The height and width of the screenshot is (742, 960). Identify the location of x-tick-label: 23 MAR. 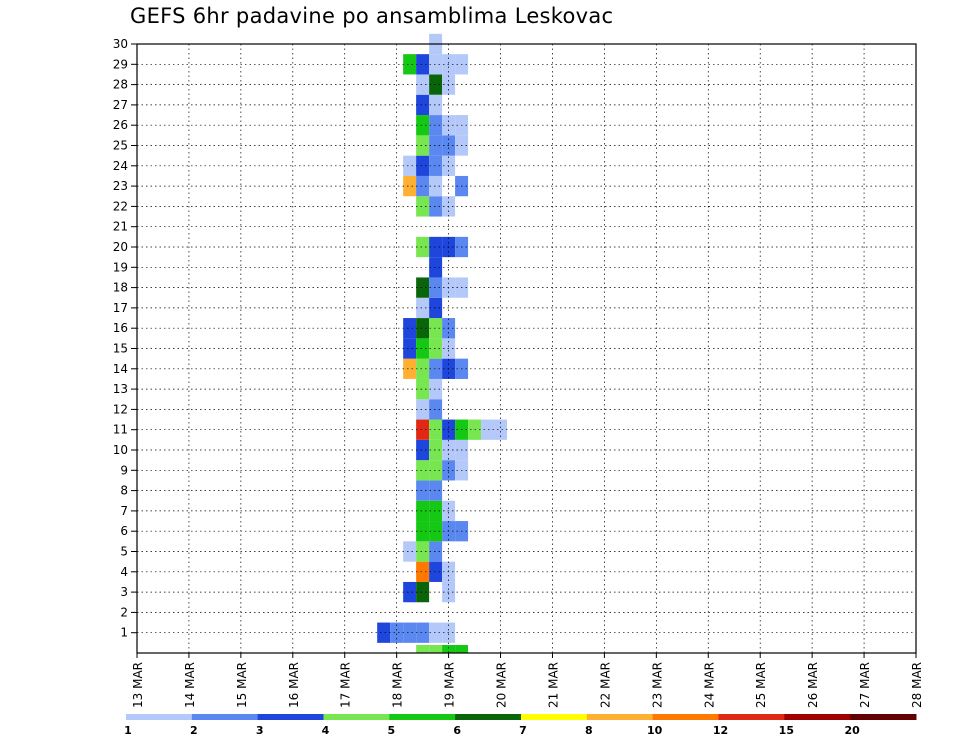
(657, 685).